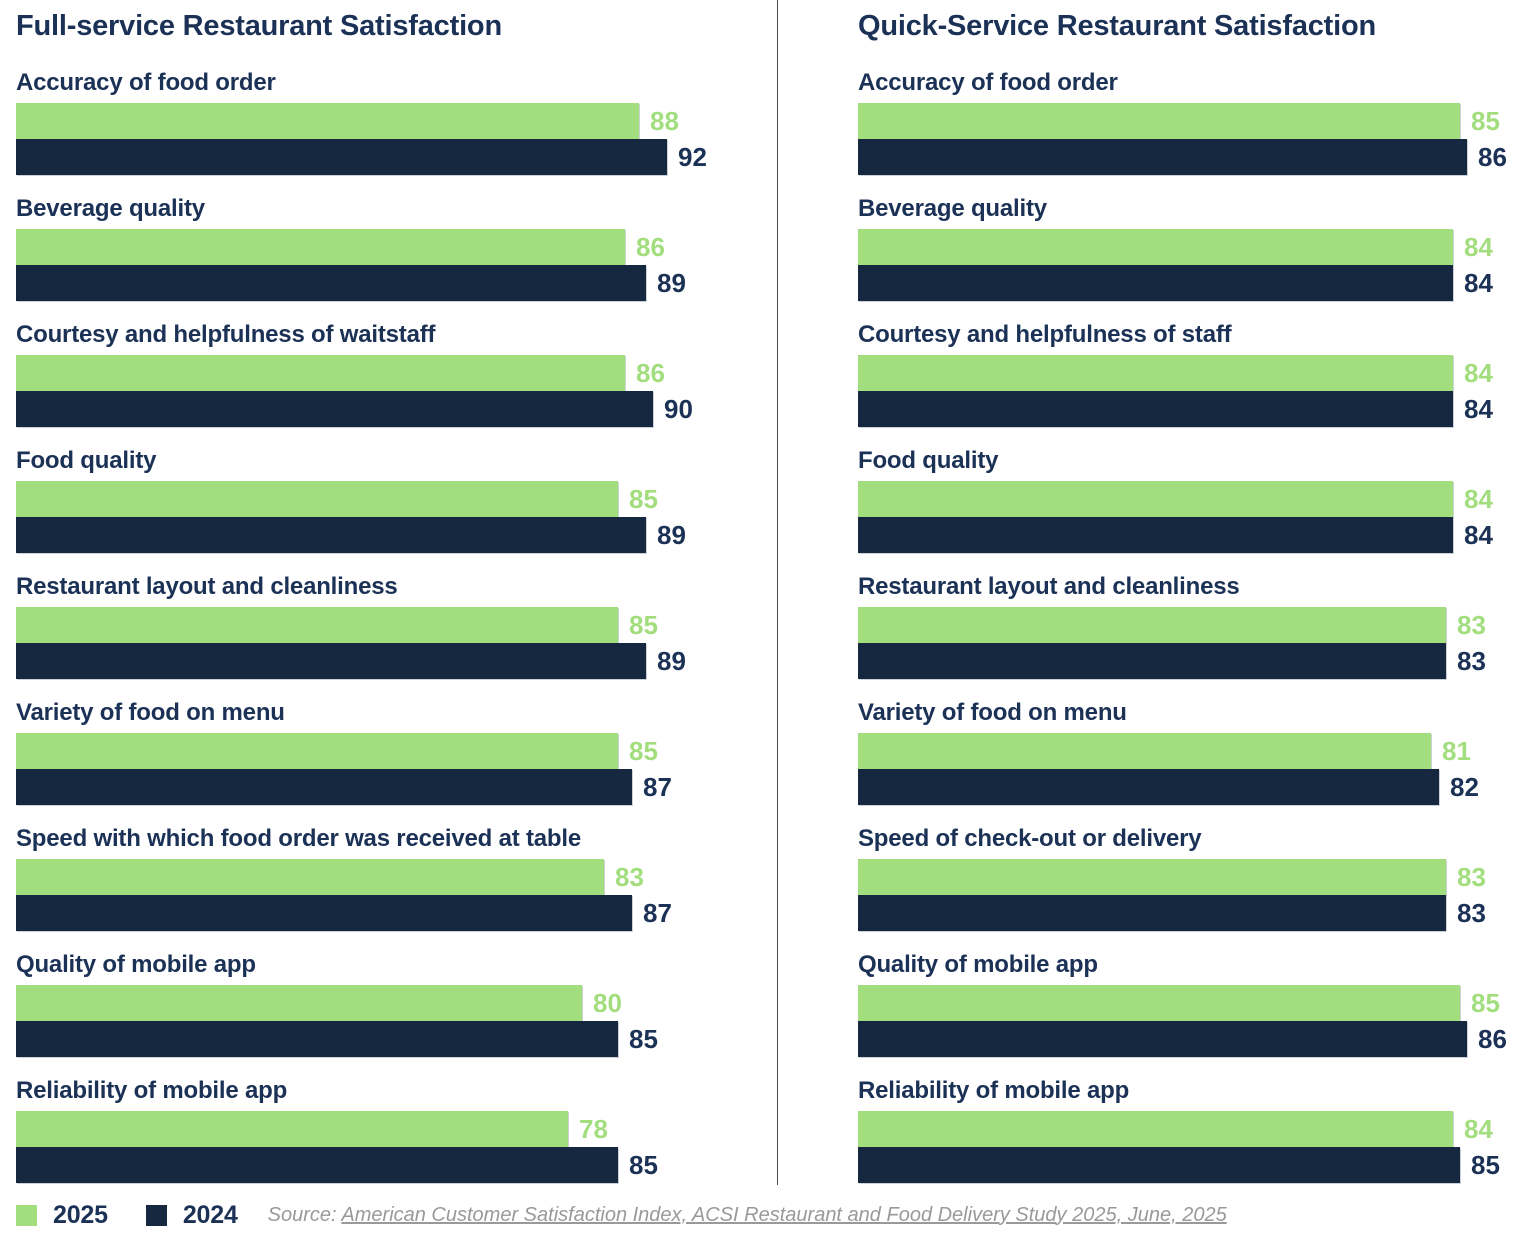 This screenshot has width=1538, height=1234. Describe the element at coordinates (678, 409) in the screenshot. I see `value-label-2024: 90` at that location.